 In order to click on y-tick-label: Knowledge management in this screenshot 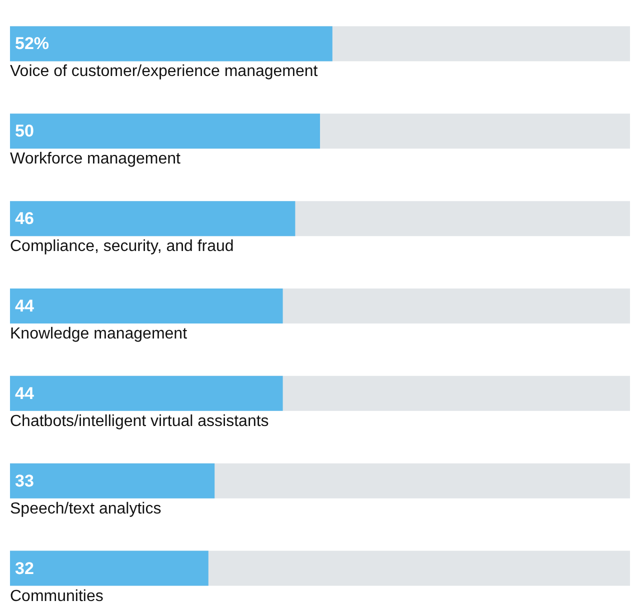, I will do `click(99, 334)`.